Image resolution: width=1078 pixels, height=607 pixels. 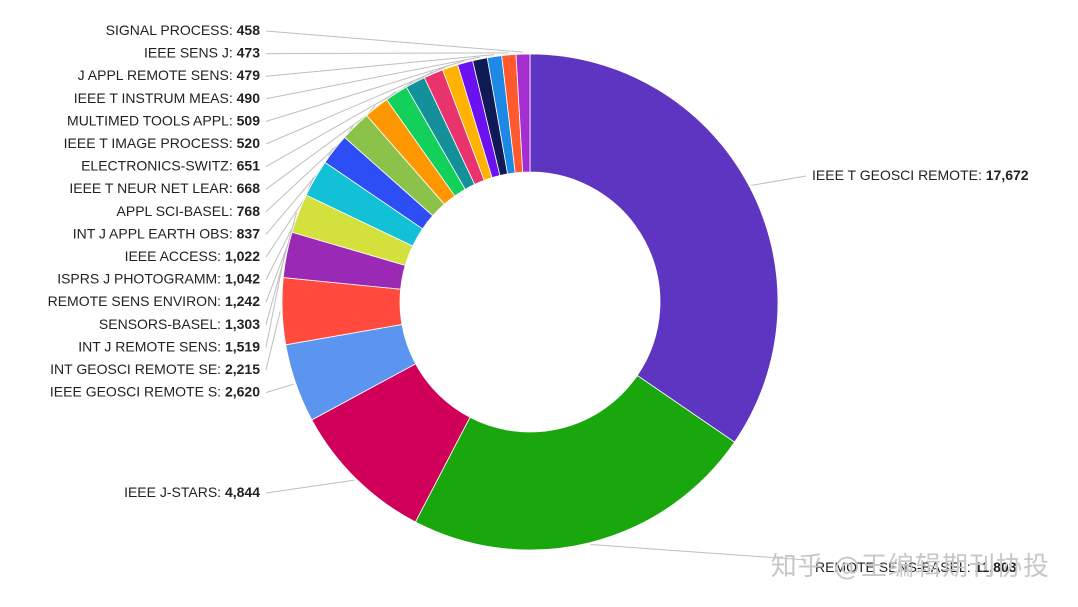 What do you see at coordinates (158, 278) in the screenshot?
I see `label-isprs-j-photogramm: ISPRS J PHOTOGRAMM: 1,042` at bounding box center [158, 278].